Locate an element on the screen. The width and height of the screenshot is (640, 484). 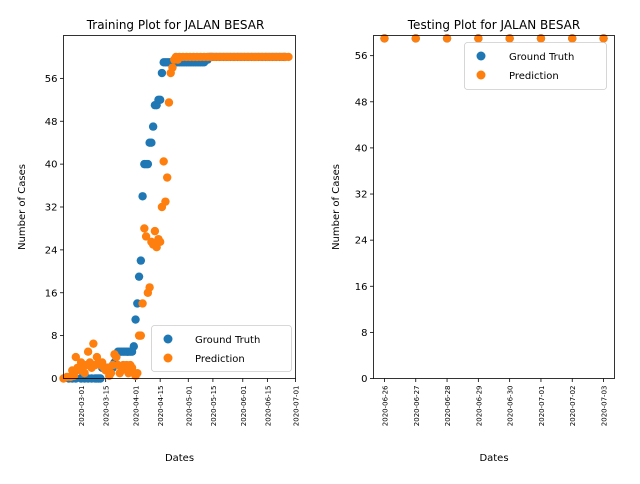
x-tick-label: 2020-06-15 is located at coordinates (268, 406).